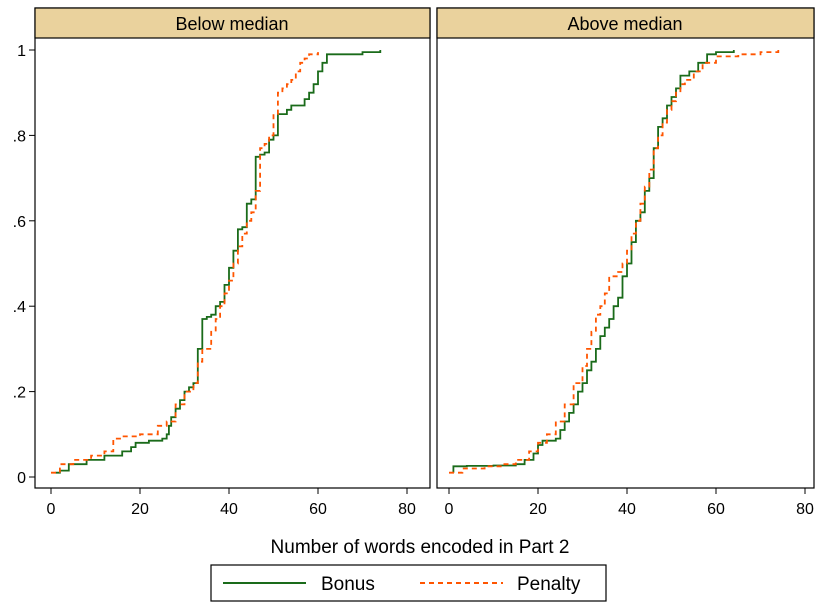  Describe the element at coordinates (21, 51) in the screenshot. I see `y-tick-label-1: 1` at that location.